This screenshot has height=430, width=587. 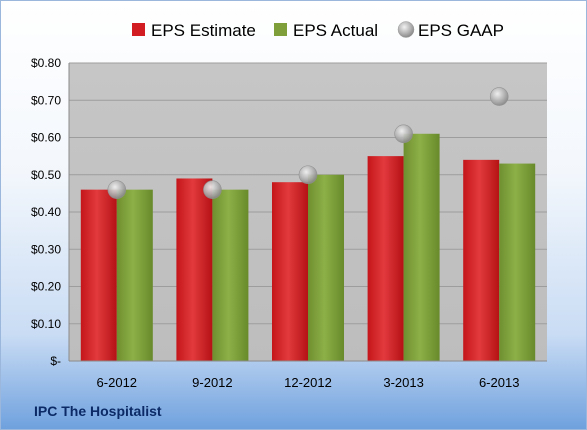 I want to click on y-tick-label: $0.10, so click(x=46, y=324).